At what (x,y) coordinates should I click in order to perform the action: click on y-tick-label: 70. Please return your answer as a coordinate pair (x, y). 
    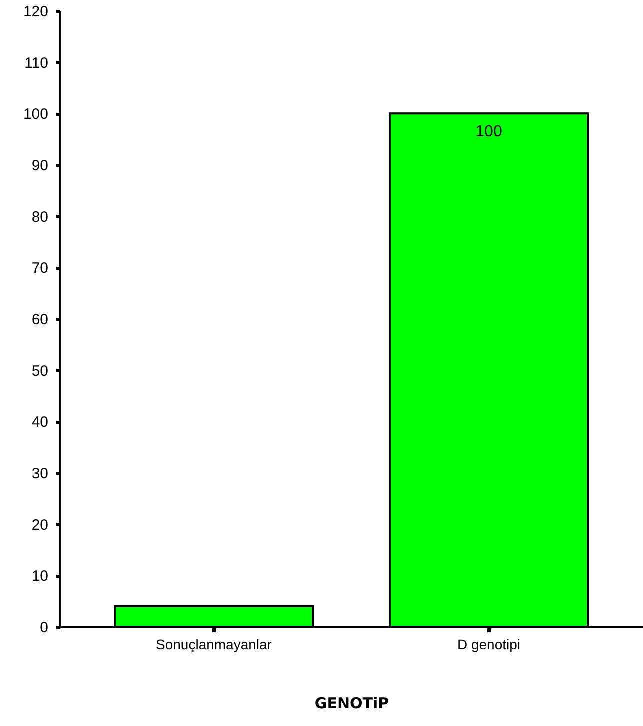
    Looking at the image, I should click on (40, 269).